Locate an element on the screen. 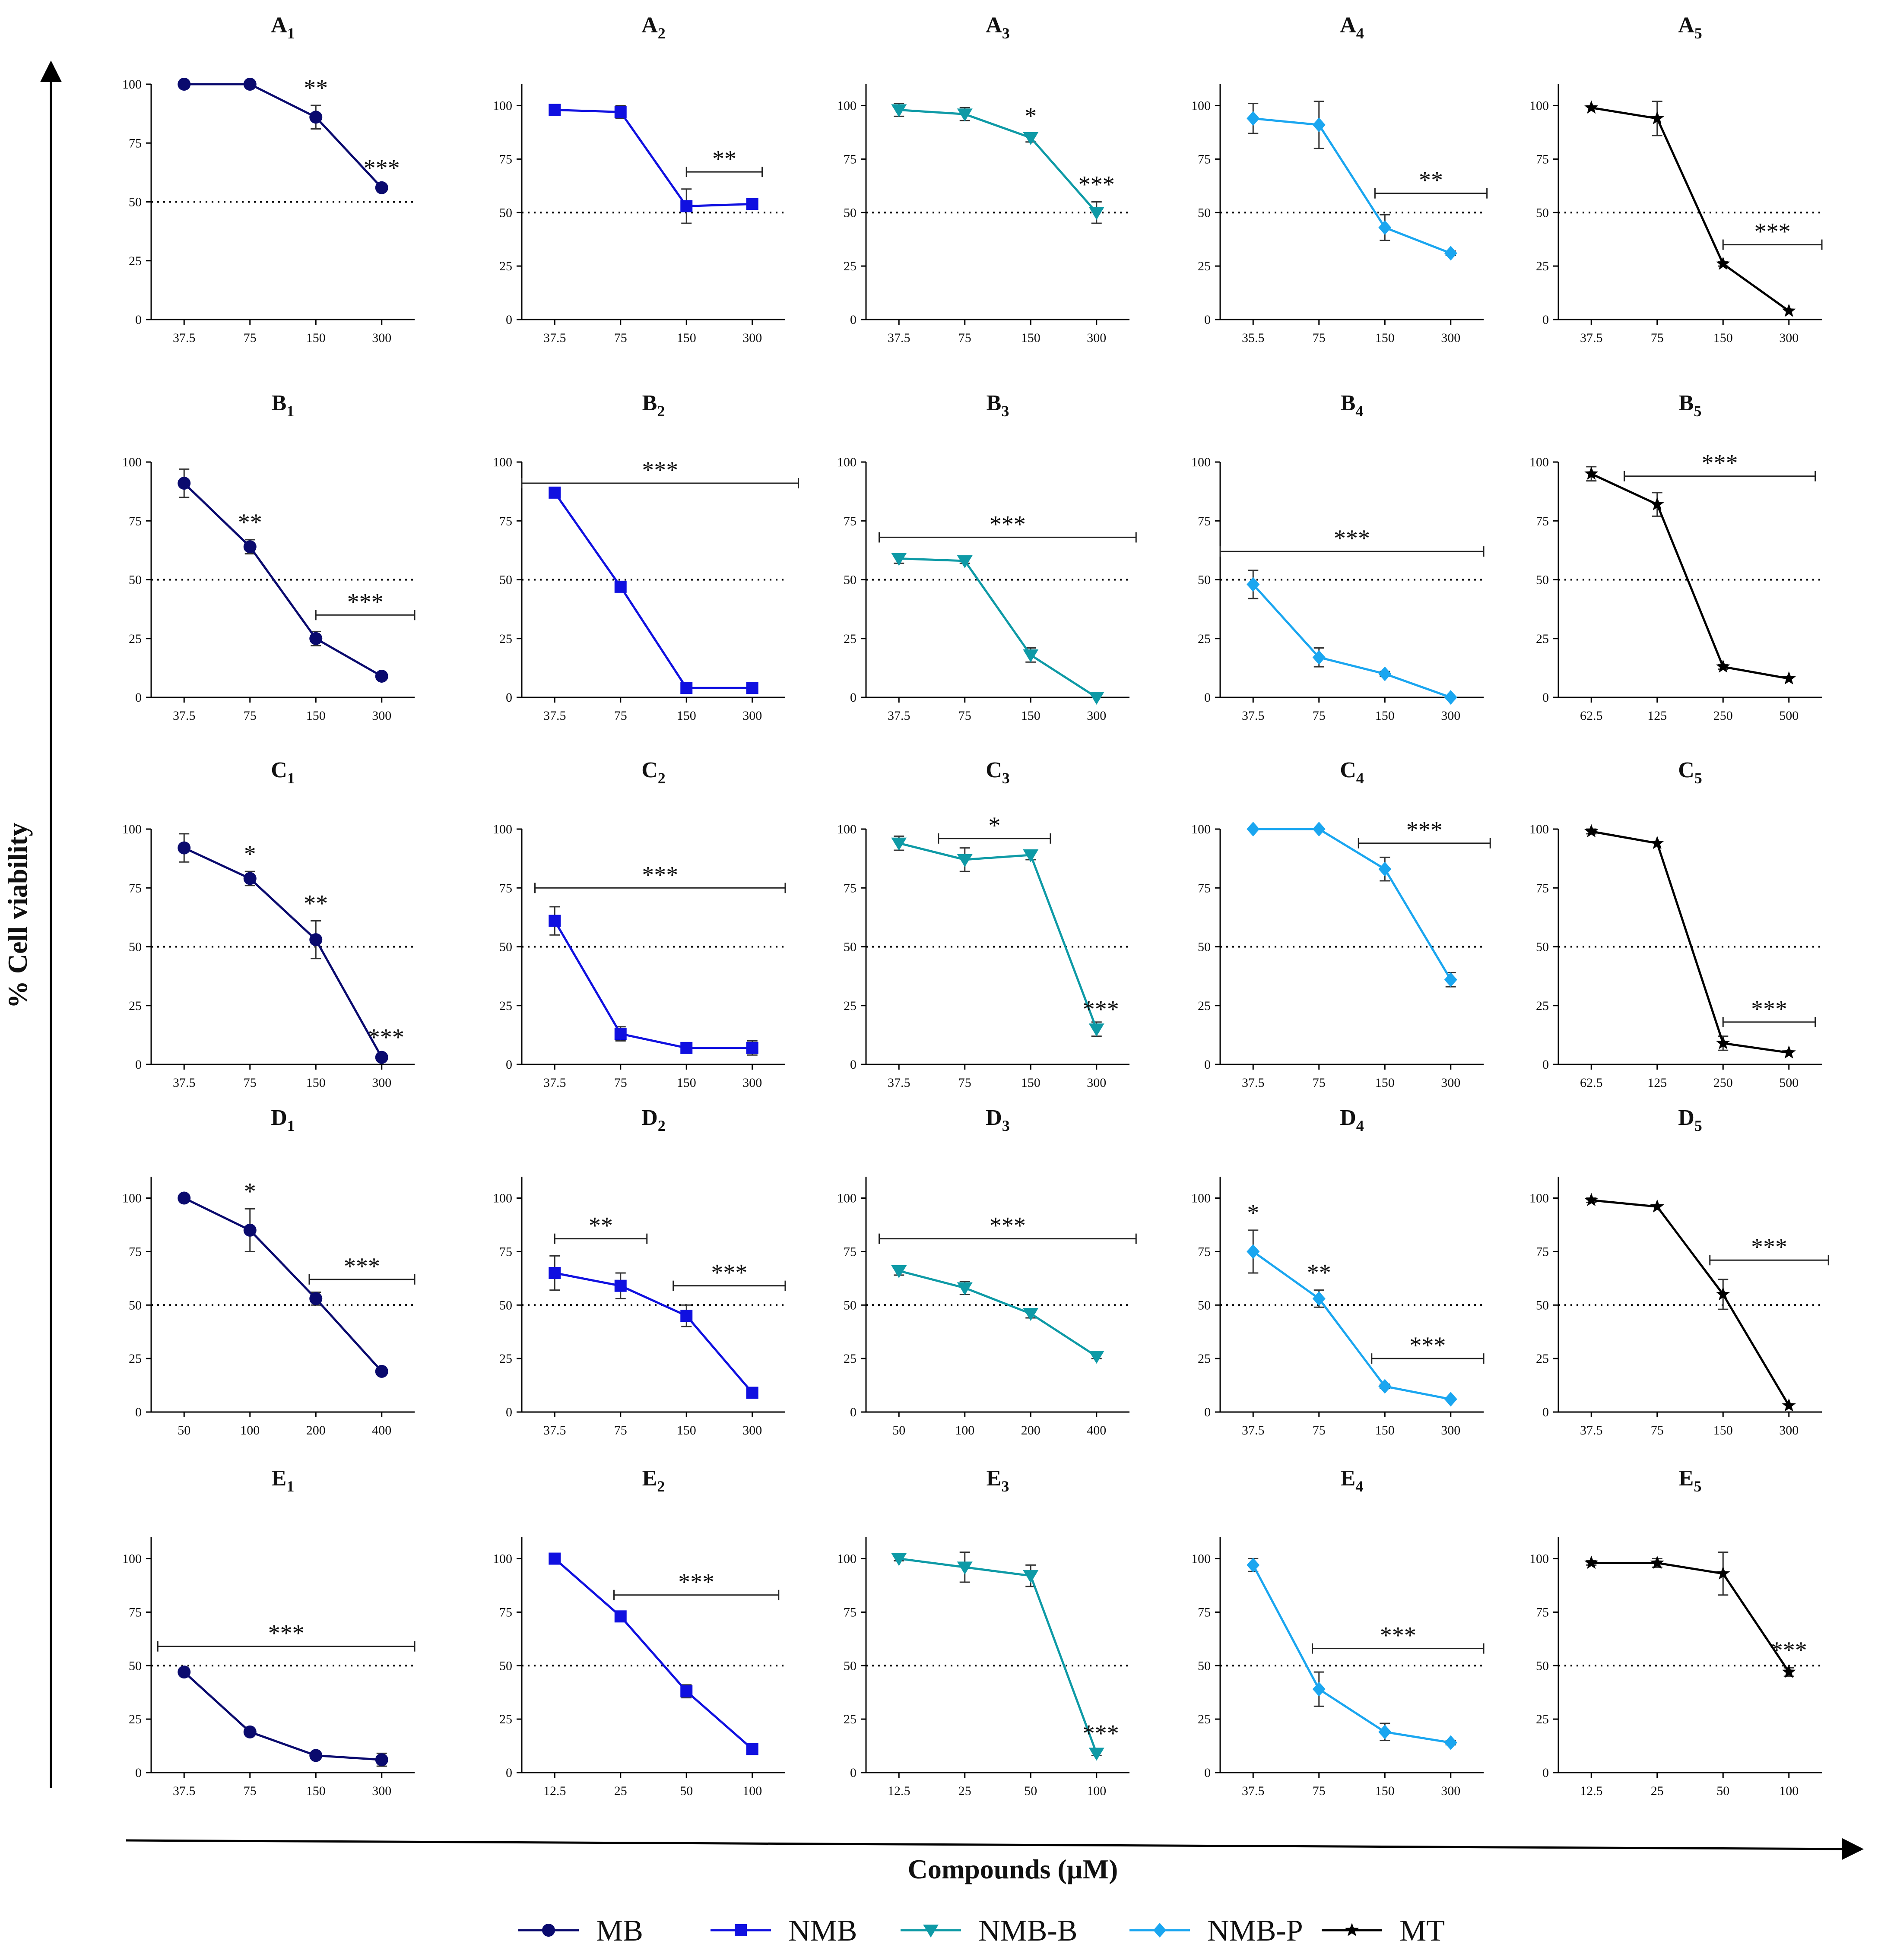 This screenshot has height=1960, width=1878. panel-title-letter: B is located at coordinates (1687, 403).